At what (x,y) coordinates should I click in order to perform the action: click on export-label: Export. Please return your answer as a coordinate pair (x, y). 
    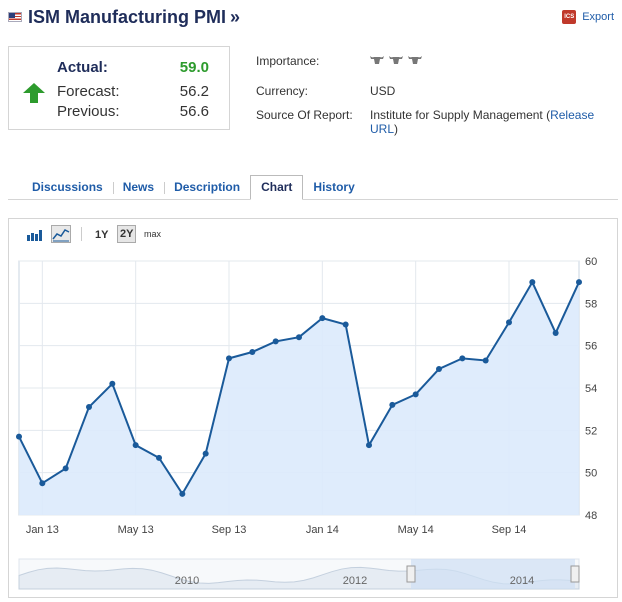
    Looking at the image, I should click on (598, 17).